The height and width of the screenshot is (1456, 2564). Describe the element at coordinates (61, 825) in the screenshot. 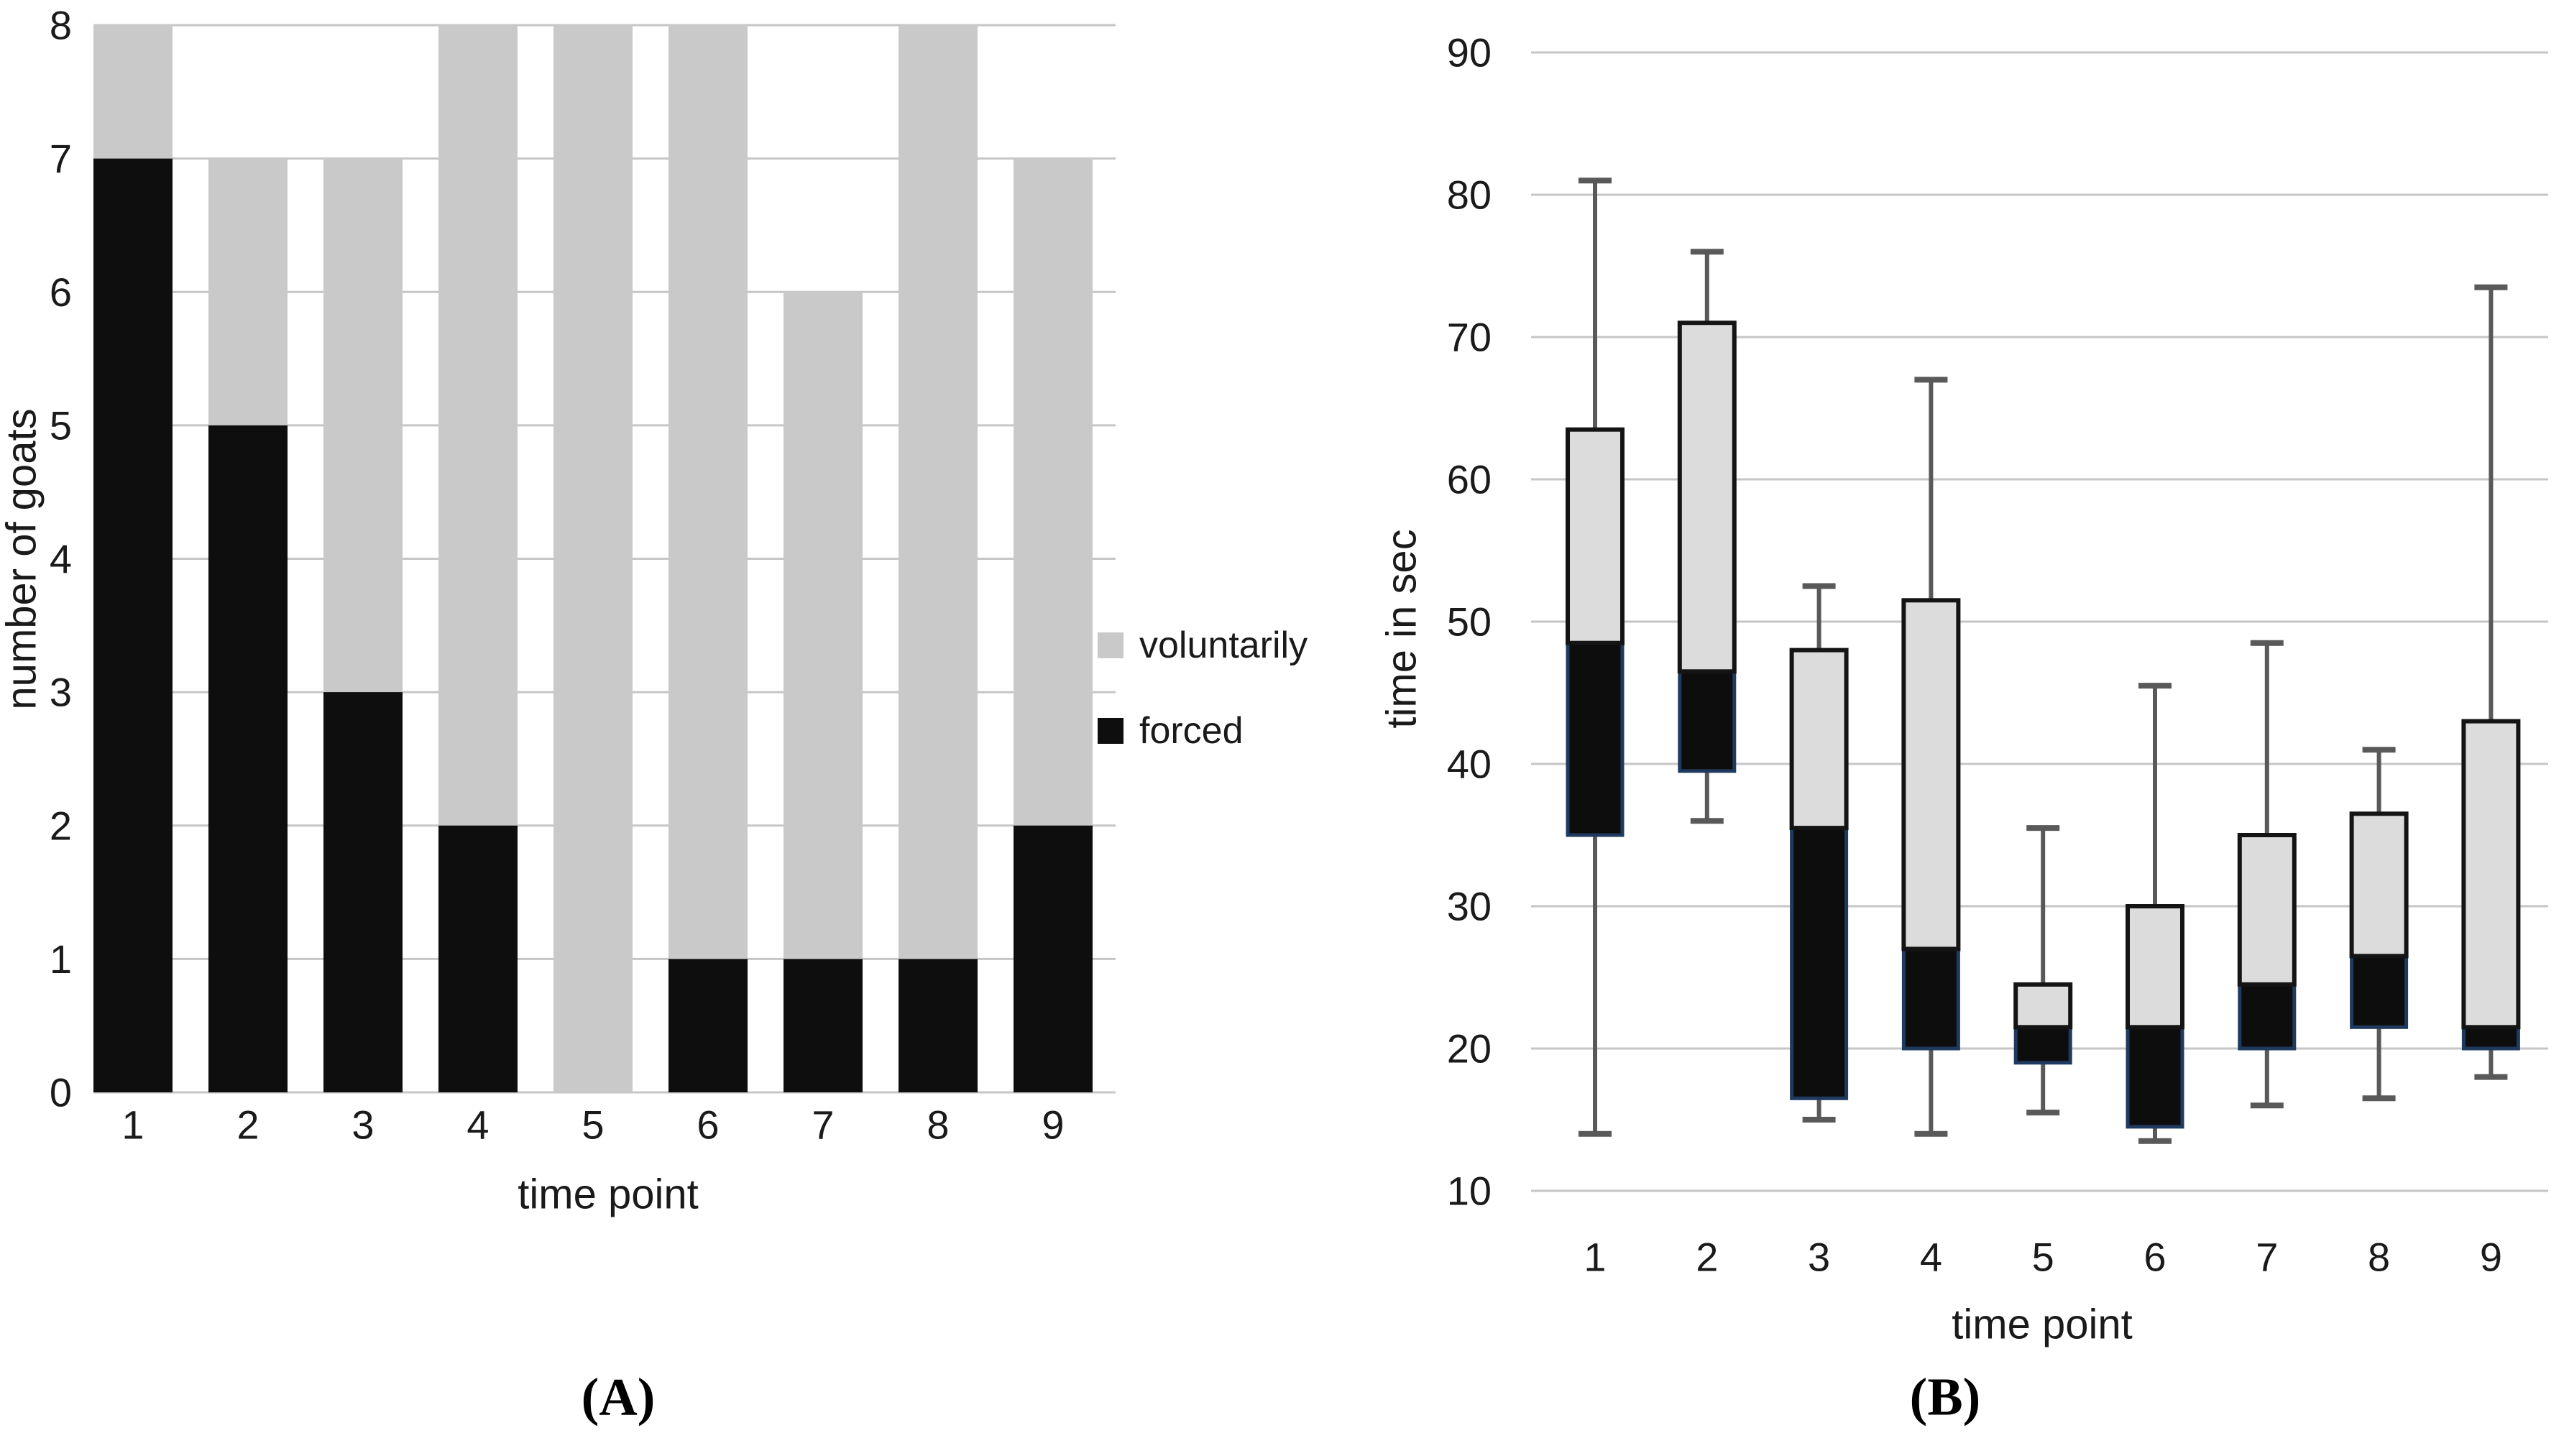

I see `a-ytick-2: 2` at that location.